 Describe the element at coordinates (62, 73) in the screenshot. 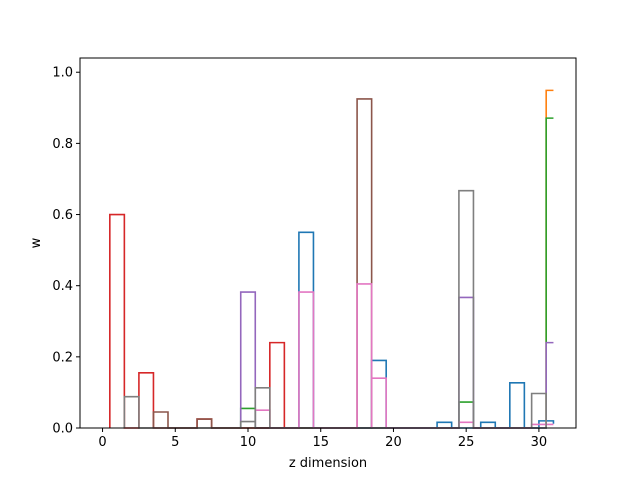

I see `y-tick-label: 1.0` at that location.